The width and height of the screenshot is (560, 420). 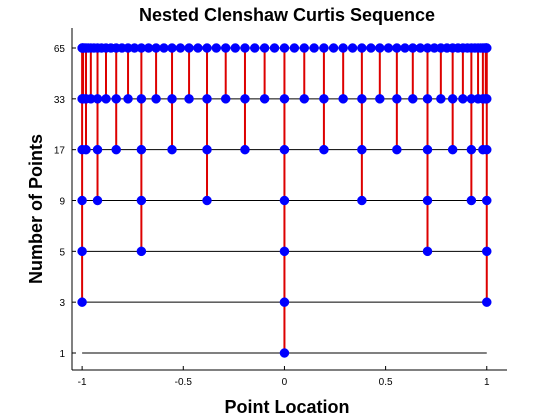 What do you see at coordinates (62, 252) in the screenshot?
I see `y-tick-label: 5` at bounding box center [62, 252].